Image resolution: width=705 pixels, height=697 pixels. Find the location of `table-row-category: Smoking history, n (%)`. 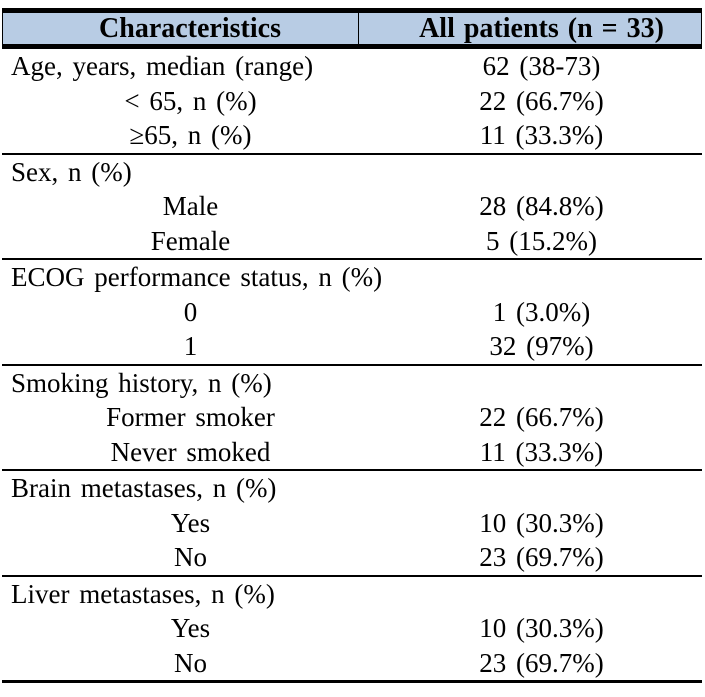

table-row-category: Smoking history, n (%) is located at coordinates (352, 383).